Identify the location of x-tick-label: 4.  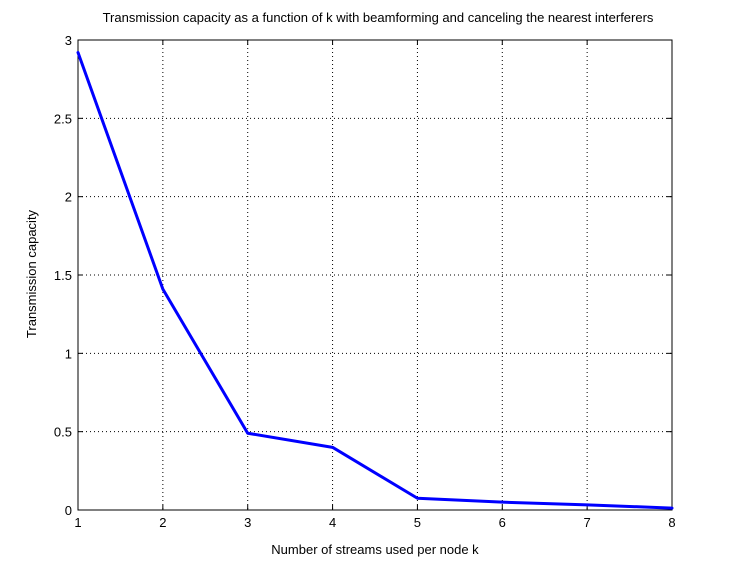
(332, 522).